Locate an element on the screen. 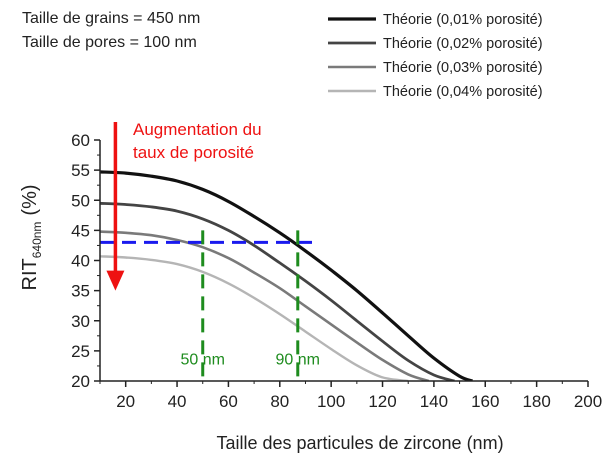 This screenshot has width=614, height=459. x-tick-label-180: 180 is located at coordinates (536, 401).